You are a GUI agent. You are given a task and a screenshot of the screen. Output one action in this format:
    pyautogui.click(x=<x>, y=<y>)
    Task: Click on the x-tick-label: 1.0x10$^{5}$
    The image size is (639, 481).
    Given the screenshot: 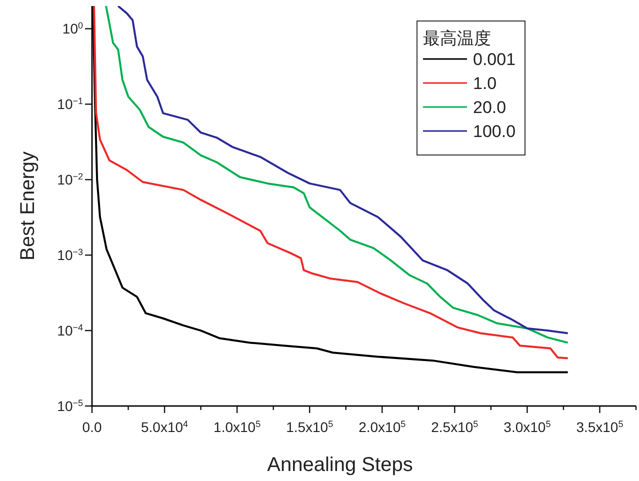 What is the action you would take?
    pyautogui.click(x=237, y=427)
    